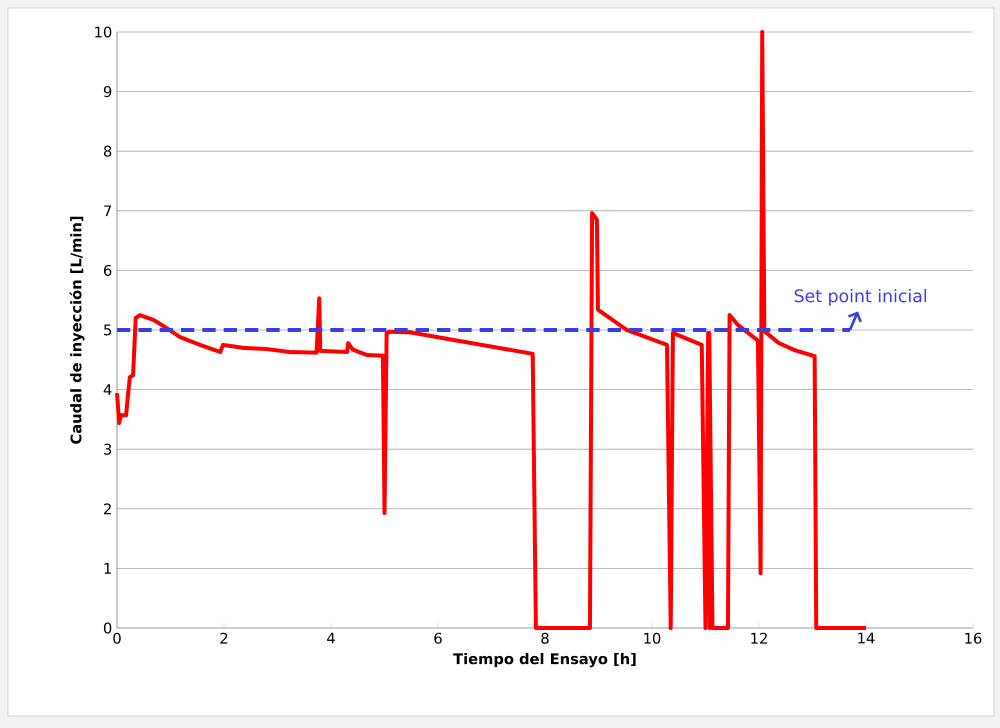 The width and height of the screenshot is (1000, 728). What do you see at coordinates (117, 638) in the screenshot?
I see `x-tick-label: 0` at bounding box center [117, 638].